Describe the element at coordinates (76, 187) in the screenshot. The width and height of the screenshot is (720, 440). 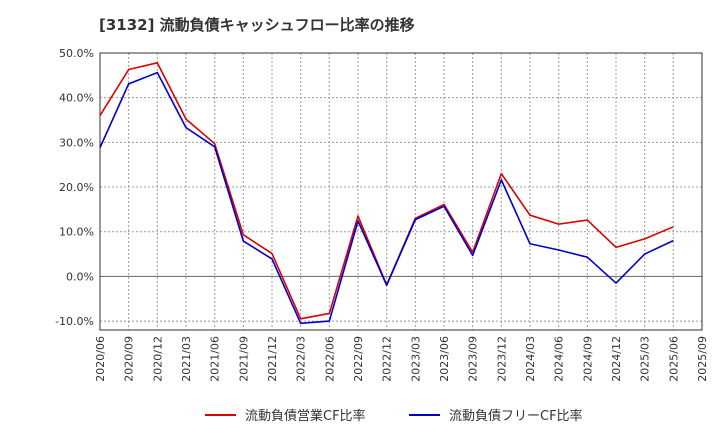
I see `y-tick-label: 20.0%` at that location.